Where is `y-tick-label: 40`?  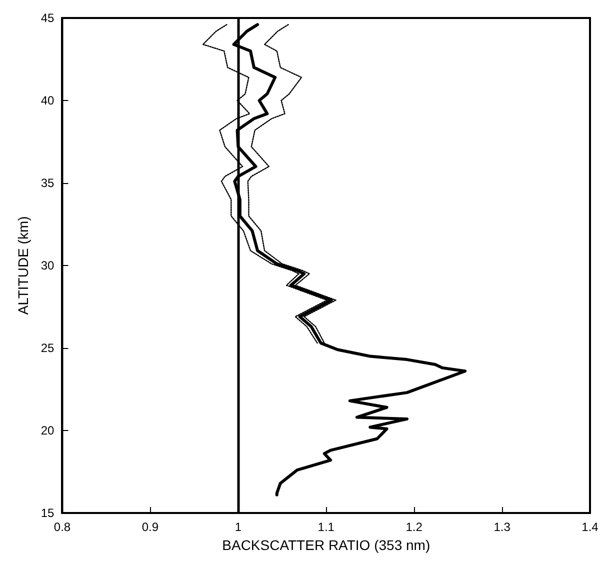 y-tick-label: 40 is located at coordinates (47, 101).